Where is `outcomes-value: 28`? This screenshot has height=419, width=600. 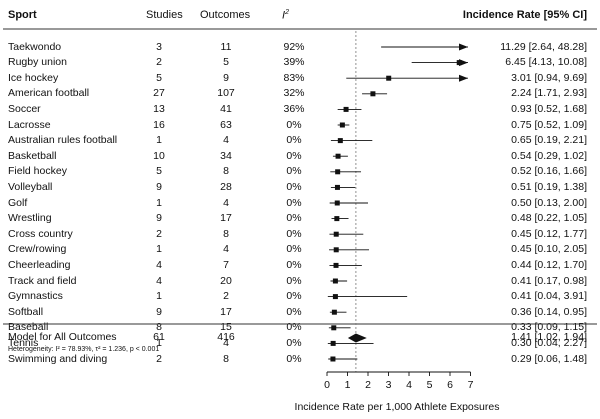
outcomes-value: 28 is located at coordinates (226, 186).